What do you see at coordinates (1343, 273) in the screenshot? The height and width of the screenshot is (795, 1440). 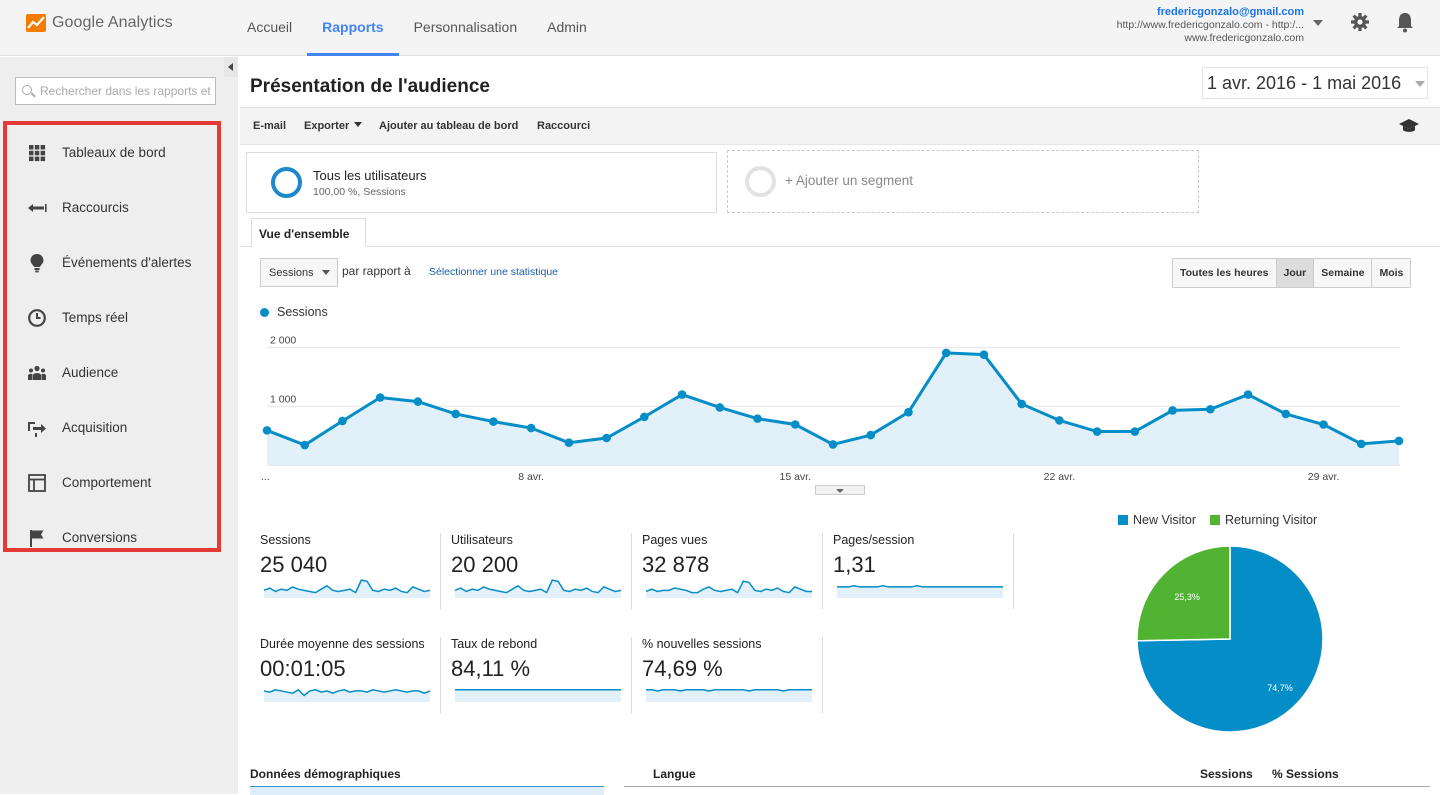 I see `period-week-button: Semaine` at bounding box center [1343, 273].